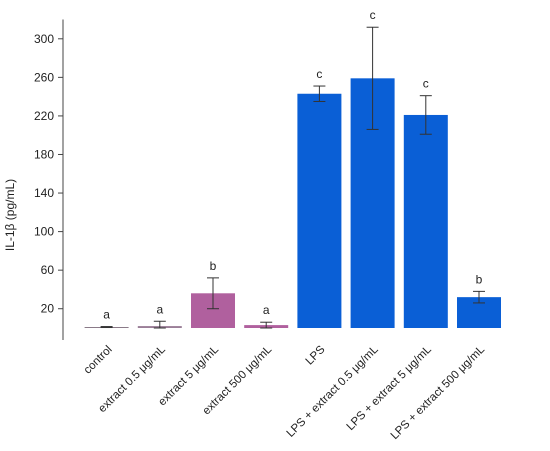  Describe the element at coordinates (48, 309) in the screenshot. I see `y-tick-label: 20` at that location.